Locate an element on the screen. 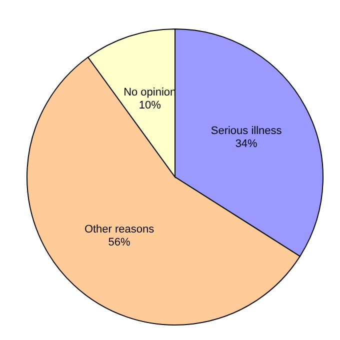  slice-label: Serious illness is located at coordinates (246, 130).